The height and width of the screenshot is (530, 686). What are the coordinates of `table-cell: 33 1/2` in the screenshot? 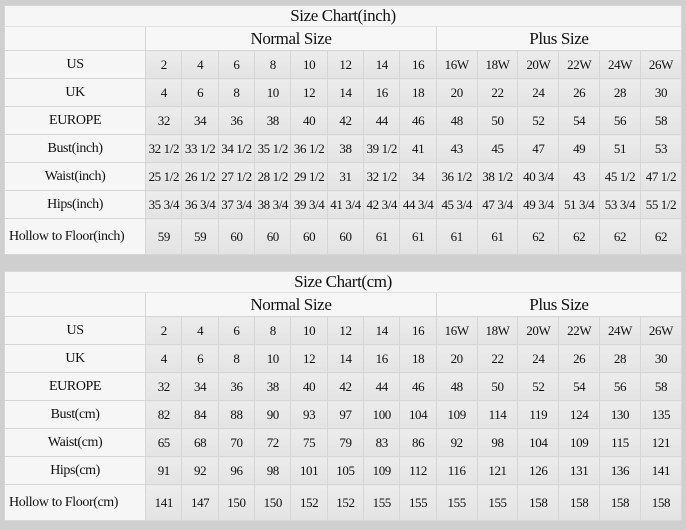 It's located at (200, 148).